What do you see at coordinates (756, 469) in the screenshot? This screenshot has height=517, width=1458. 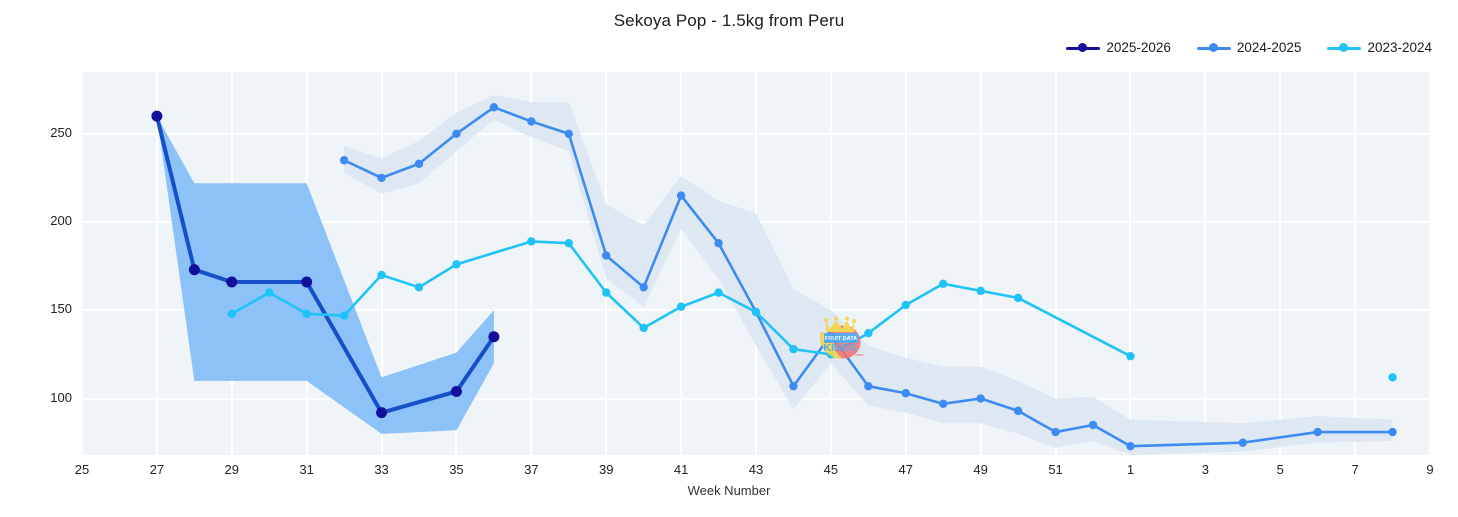 I see `x-axis-tick: 43` at bounding box center [756, 469].